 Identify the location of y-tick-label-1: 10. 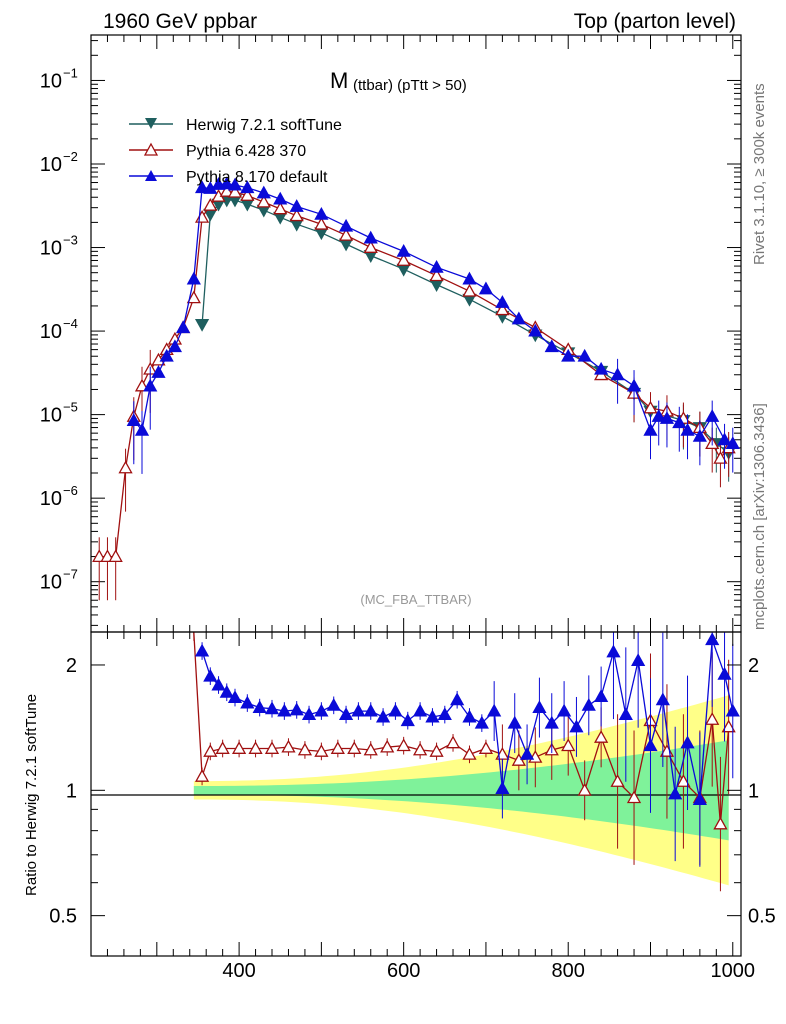
(51, 165).